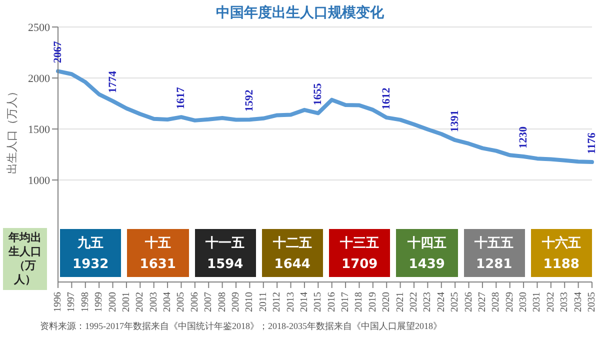 The height and width of the screenshot is (344, 600). I want to click on x-tick-label: 2003, so click(154, 302).